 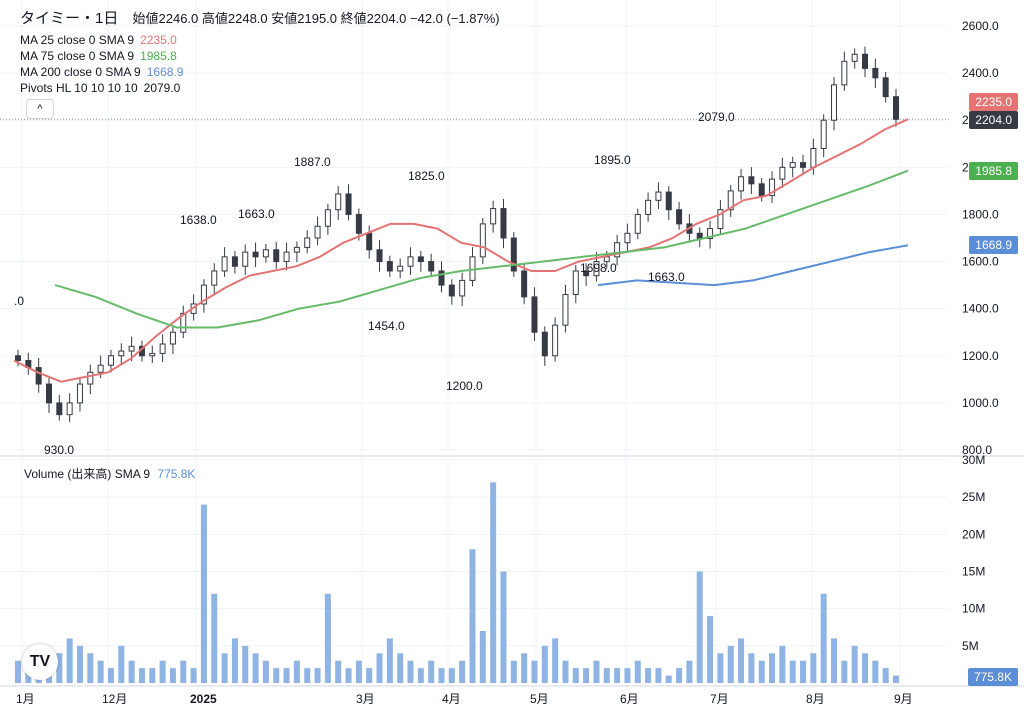 What do you see at coordinates (40, 662) in the screenshot?
I see `tradingview-logo-icon: TV` at bounding box center [40, 662].